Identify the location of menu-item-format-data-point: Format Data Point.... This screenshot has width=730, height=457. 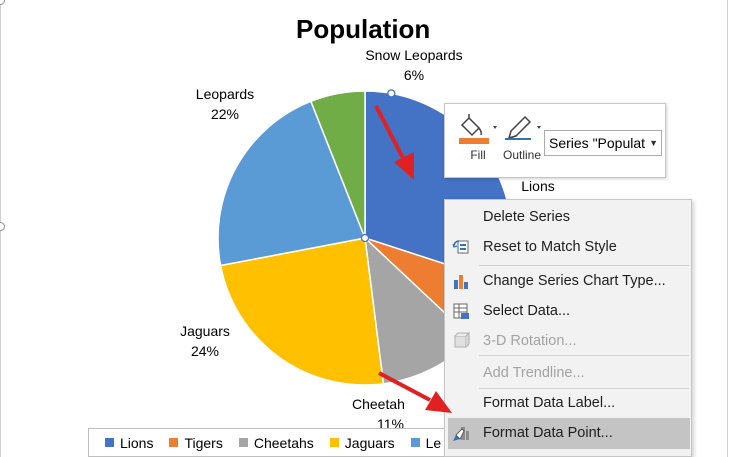
(569, 433).